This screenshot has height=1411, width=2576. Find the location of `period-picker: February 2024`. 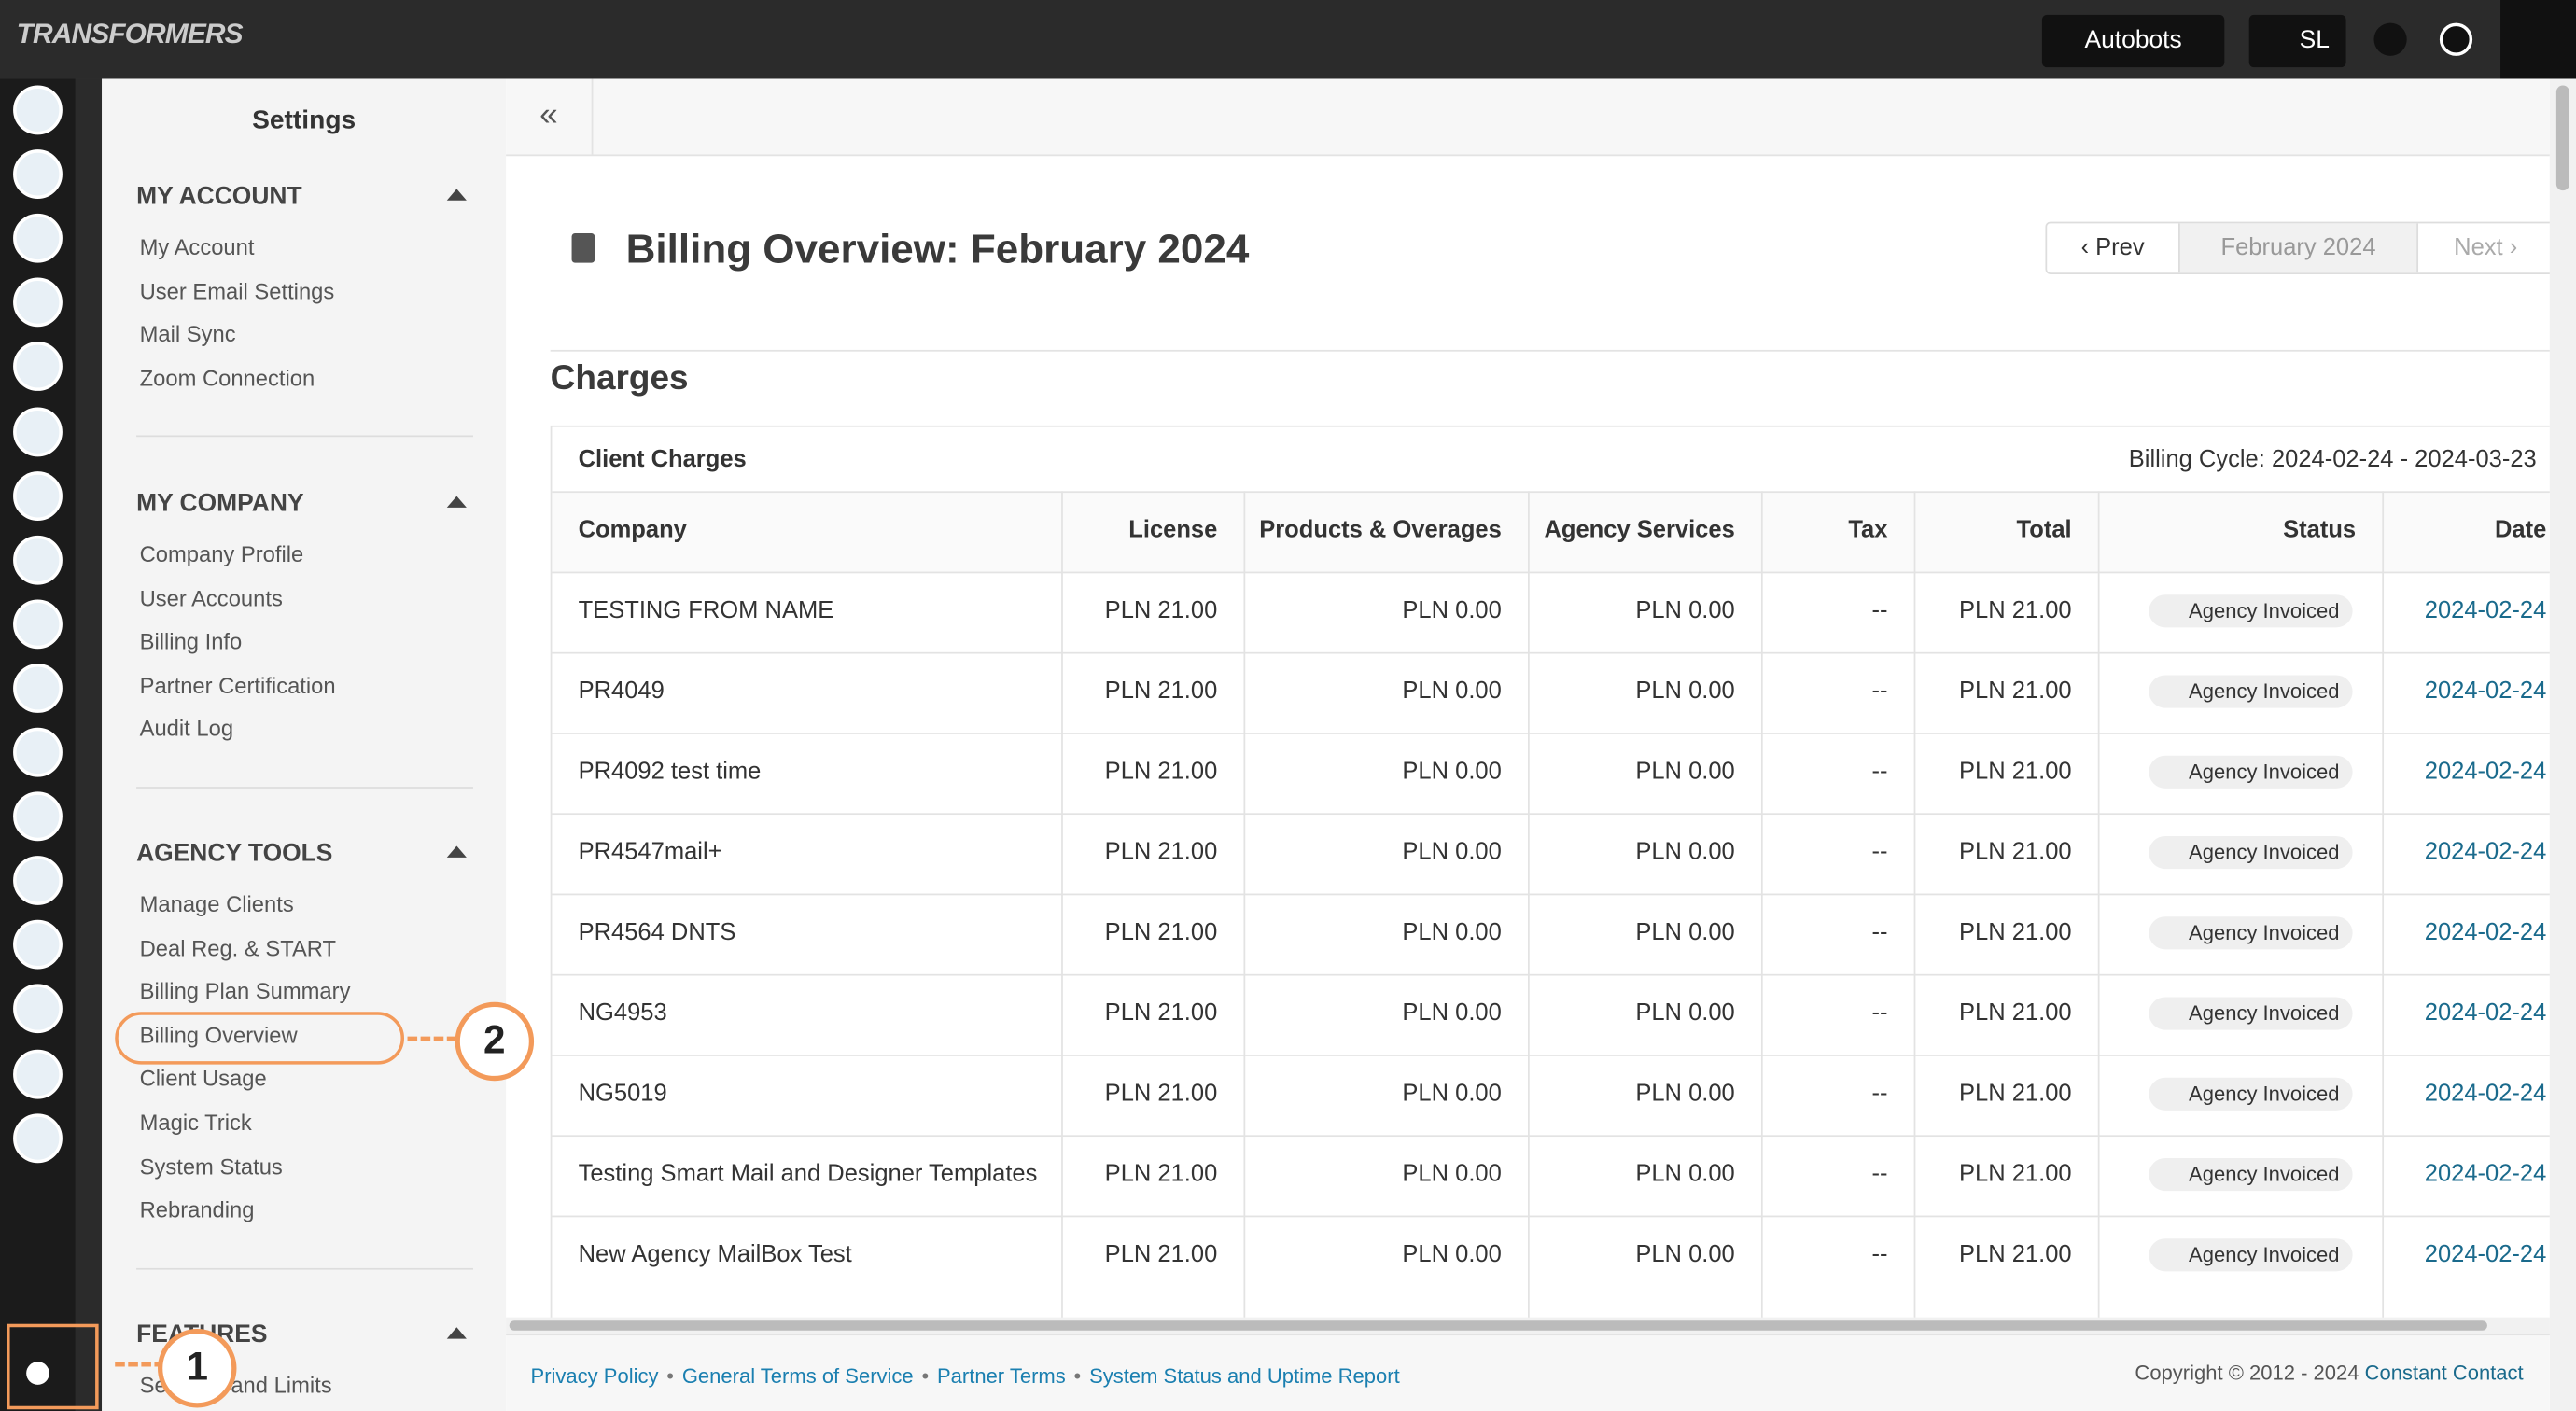

period-picker: February 2024 is located at coordinates (2298, 248).